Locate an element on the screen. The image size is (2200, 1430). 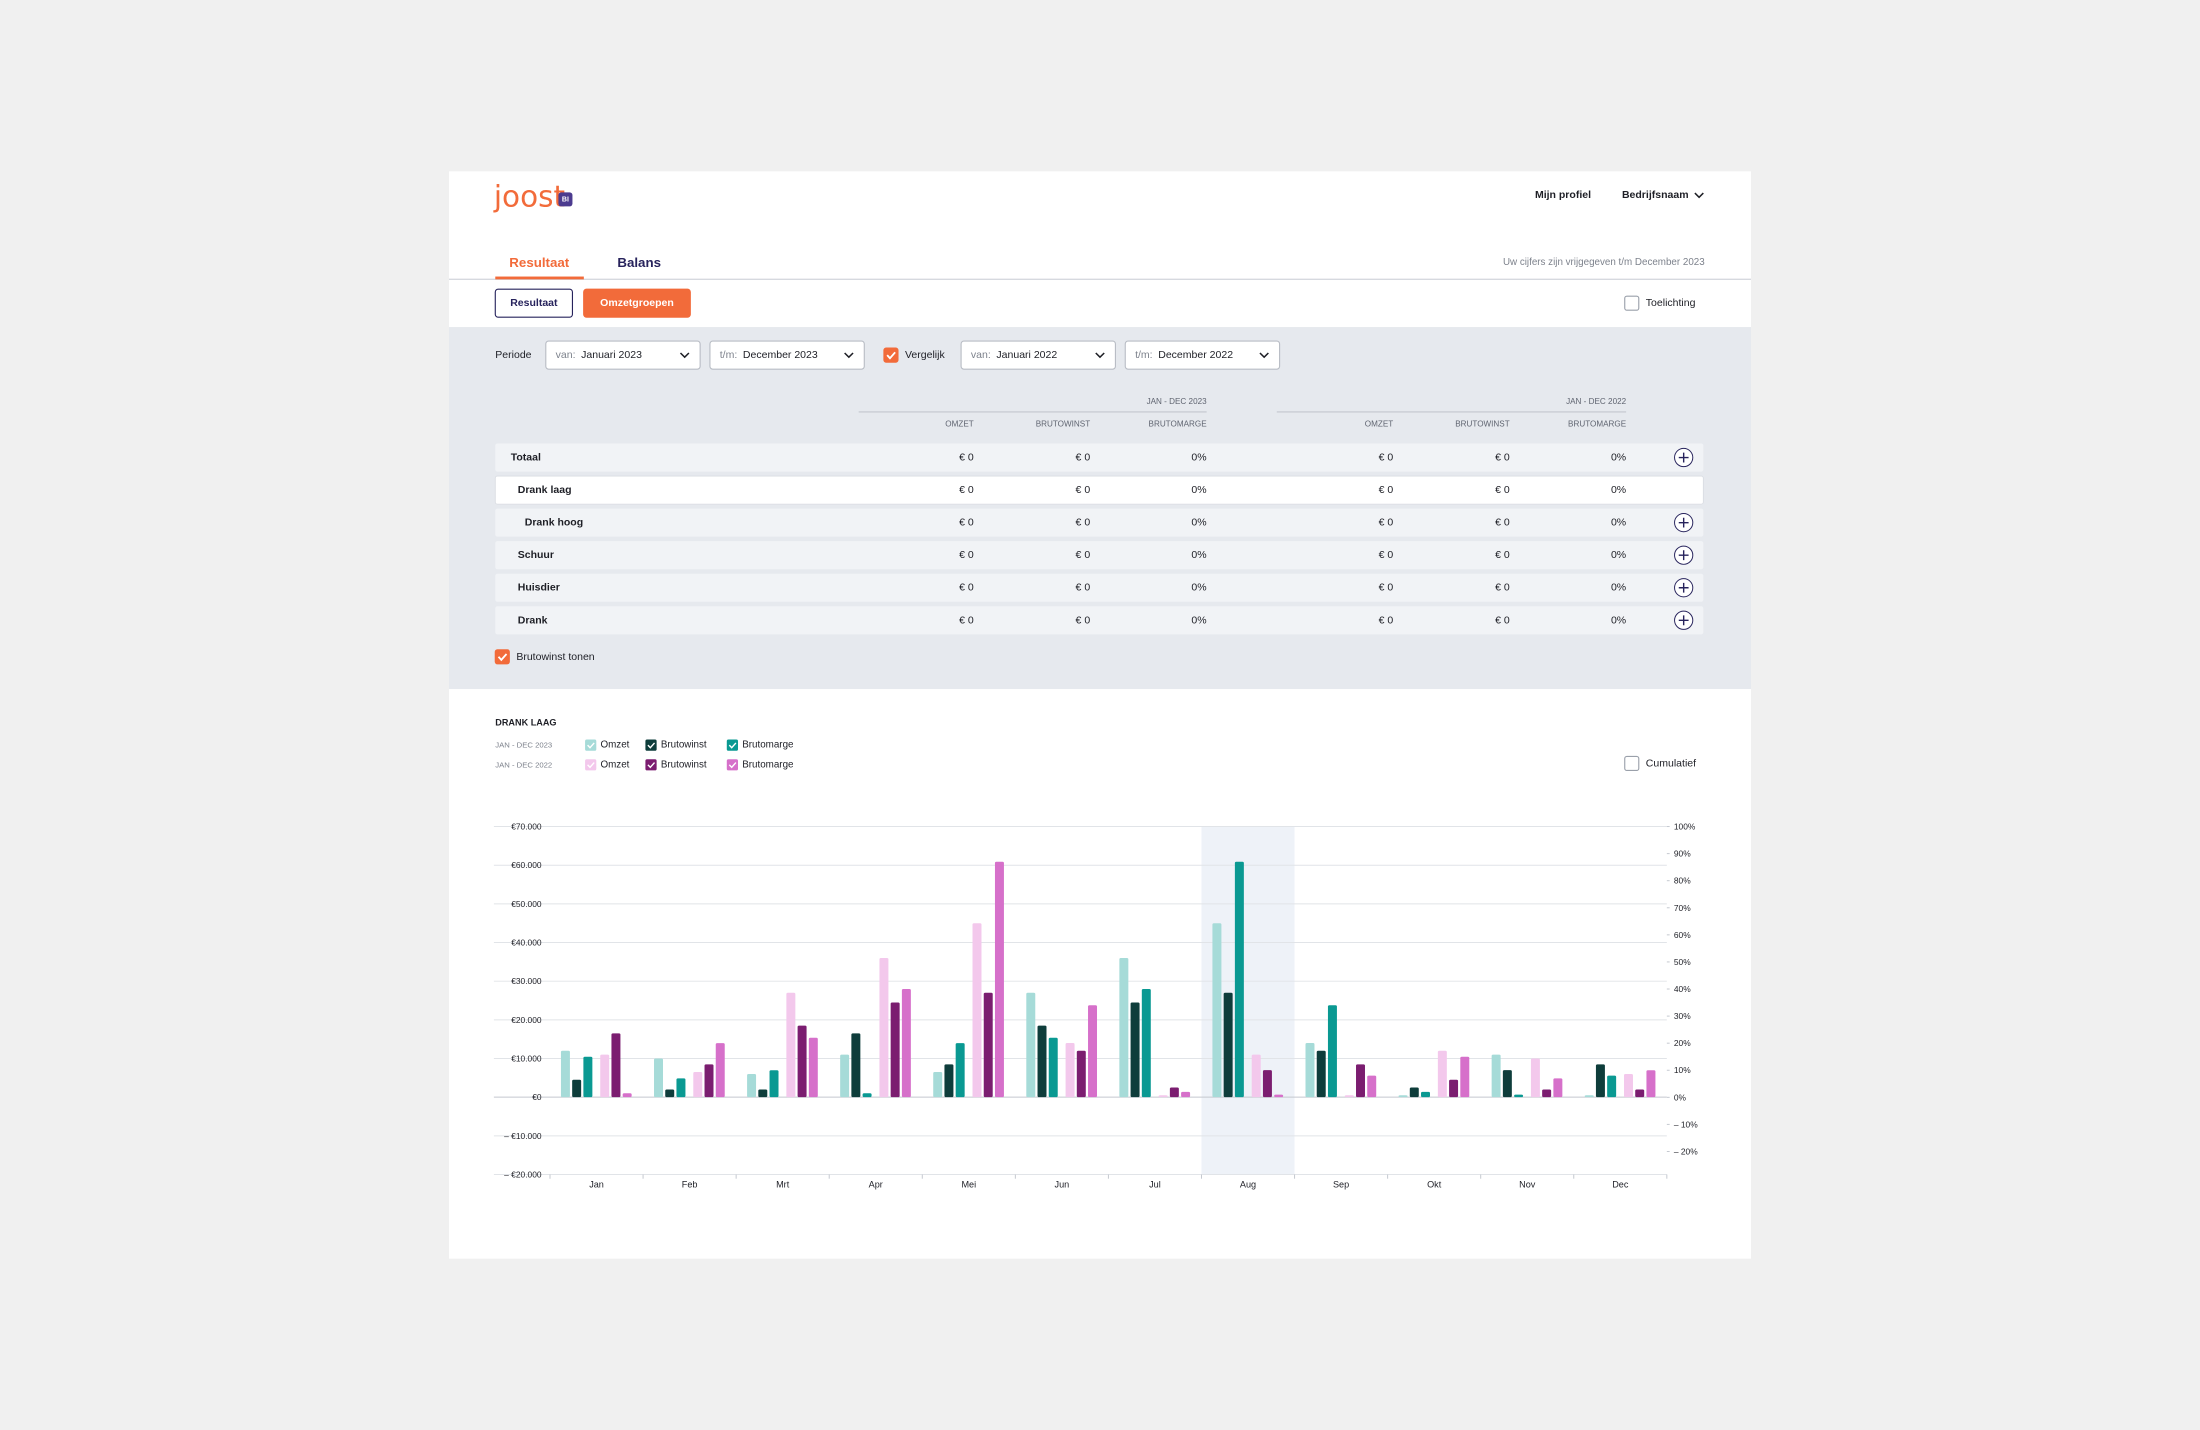
legend-group: JAN - DEC 2022 is located at coordinates (523, 764).